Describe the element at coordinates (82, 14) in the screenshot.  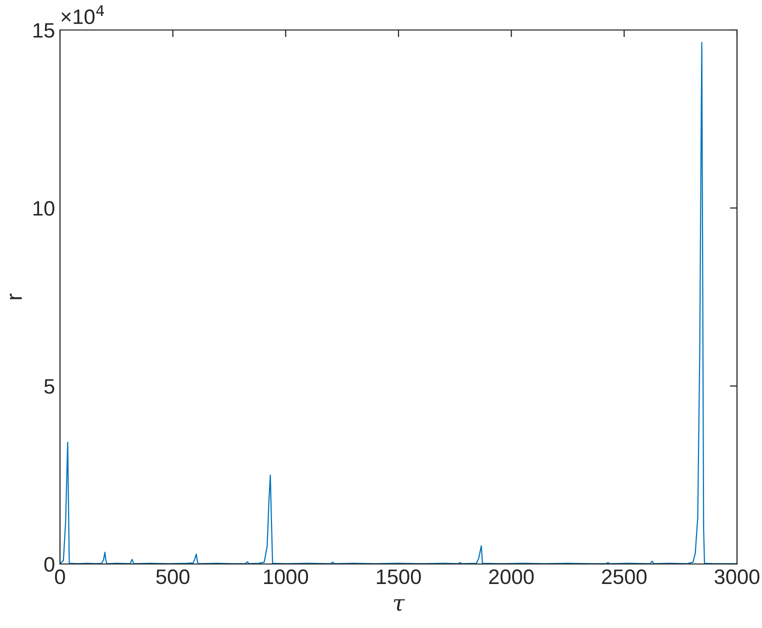
I see `text: ×10$^{4}$` at that location.